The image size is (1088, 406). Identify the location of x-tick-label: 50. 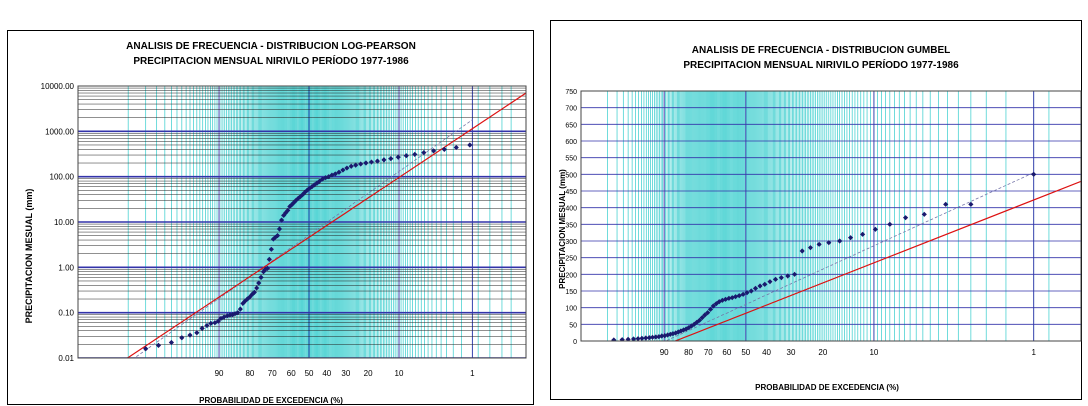
(745, 352).